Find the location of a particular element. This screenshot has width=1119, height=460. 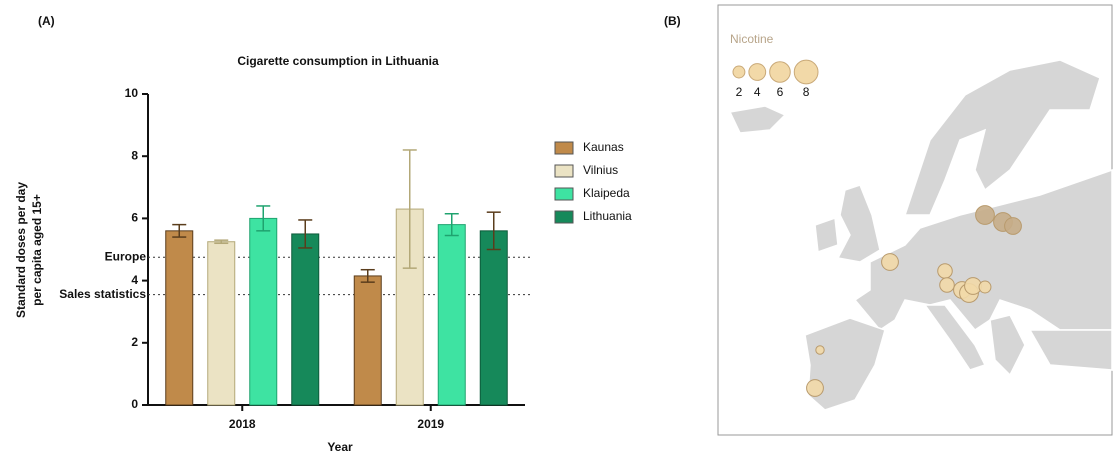

iberia is located at coordinates (845, 364).